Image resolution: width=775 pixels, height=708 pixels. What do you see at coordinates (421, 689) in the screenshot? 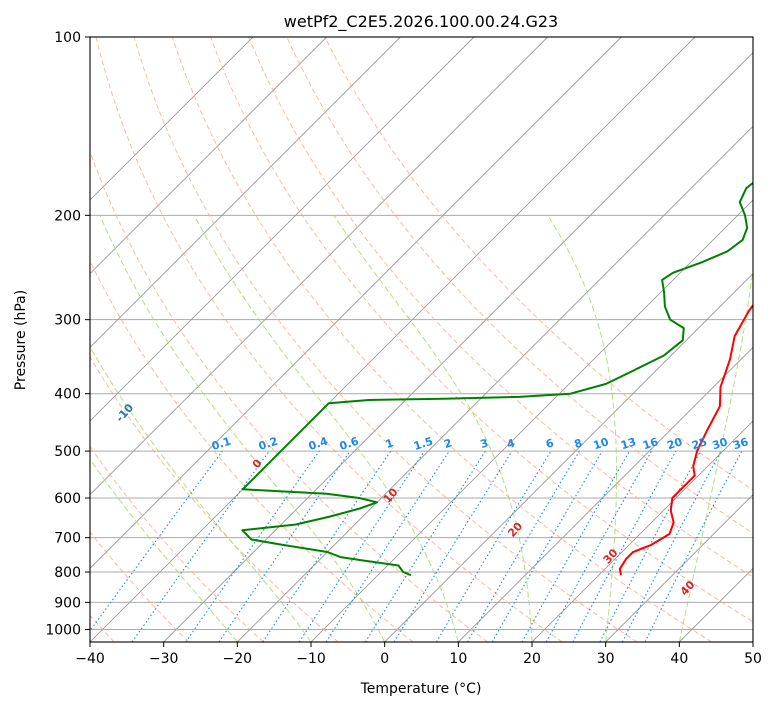
I see `x-axis-label: Temperature (°C)` at bounding box center [421, 689].